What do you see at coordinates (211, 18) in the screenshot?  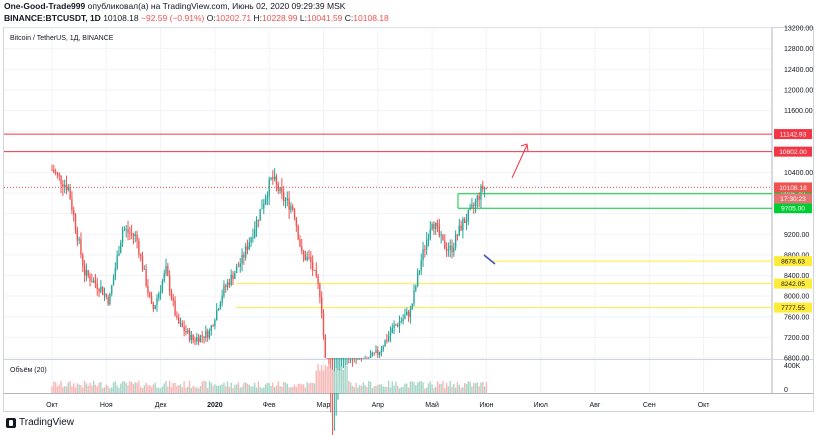 I see `open-label: O:` at bounding box center [211, 18].